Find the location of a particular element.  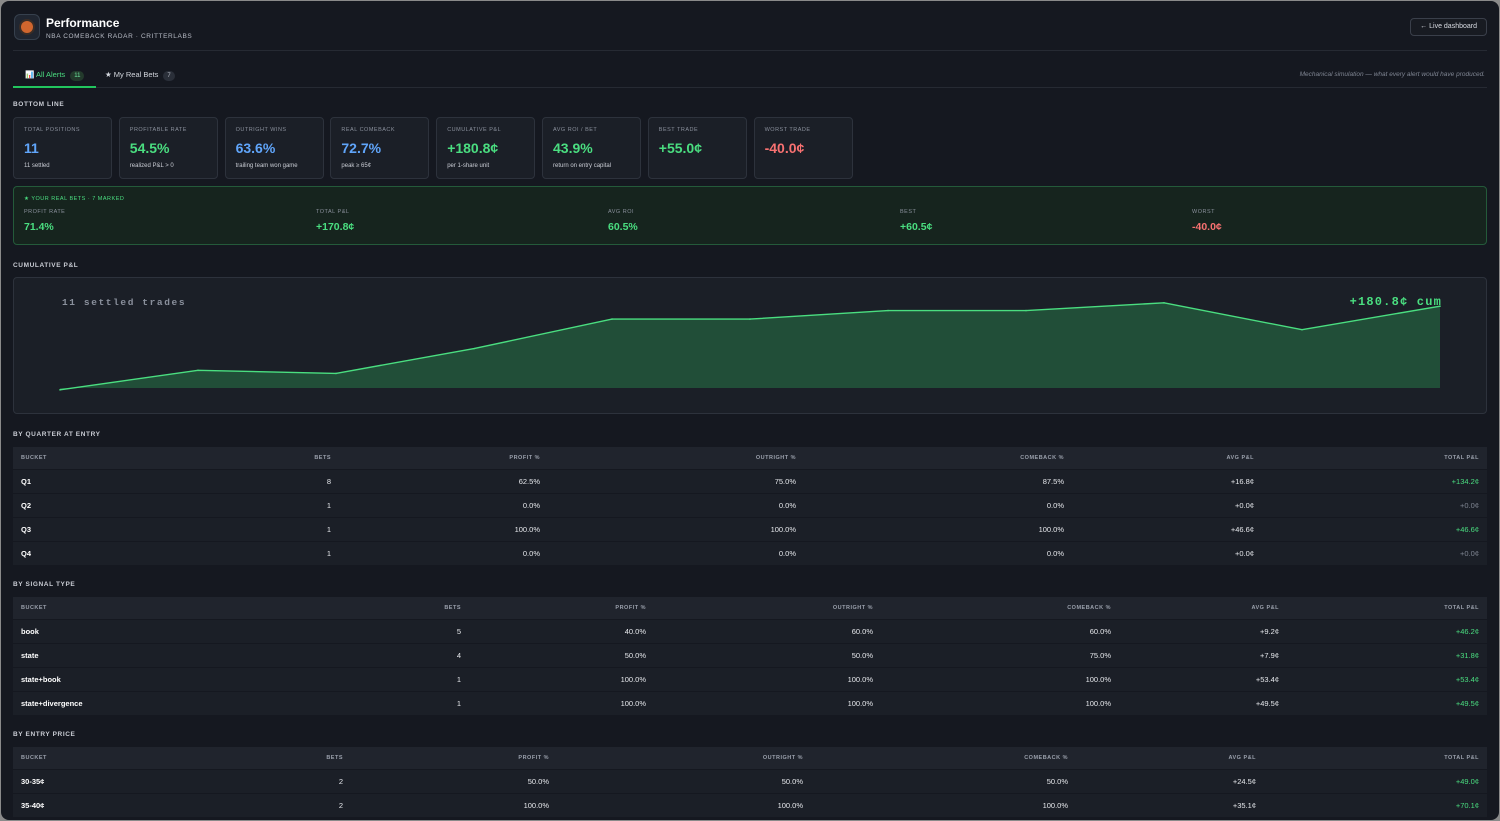

table-cell: +49.5¢ is located at coordinates (1267, 703).